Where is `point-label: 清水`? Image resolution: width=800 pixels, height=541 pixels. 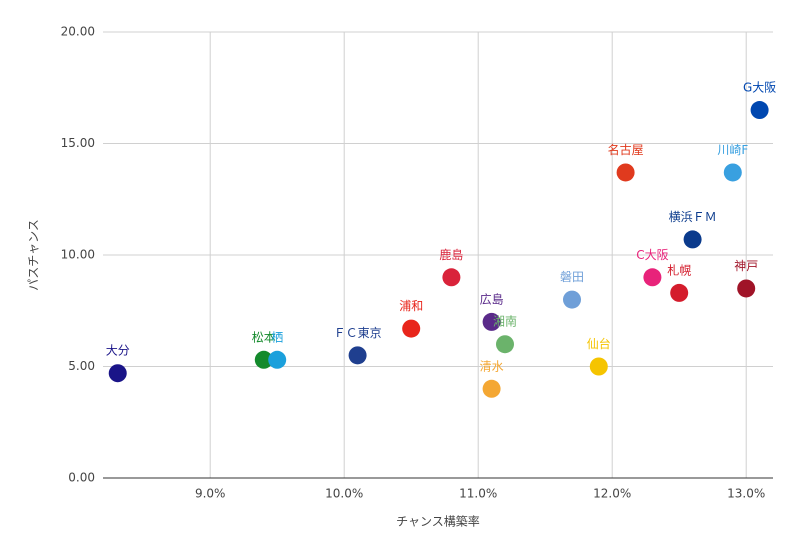 point-label: 清水 is located at coordinates (492, 366).